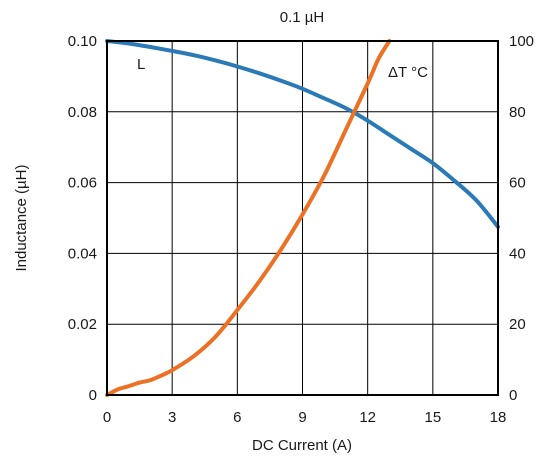 Image resolution: width=548 pixels, height=464 pixels. Describe the element at coordinates (107, 417) in the screenshot. I see `x-tick-label: 0` at that location.